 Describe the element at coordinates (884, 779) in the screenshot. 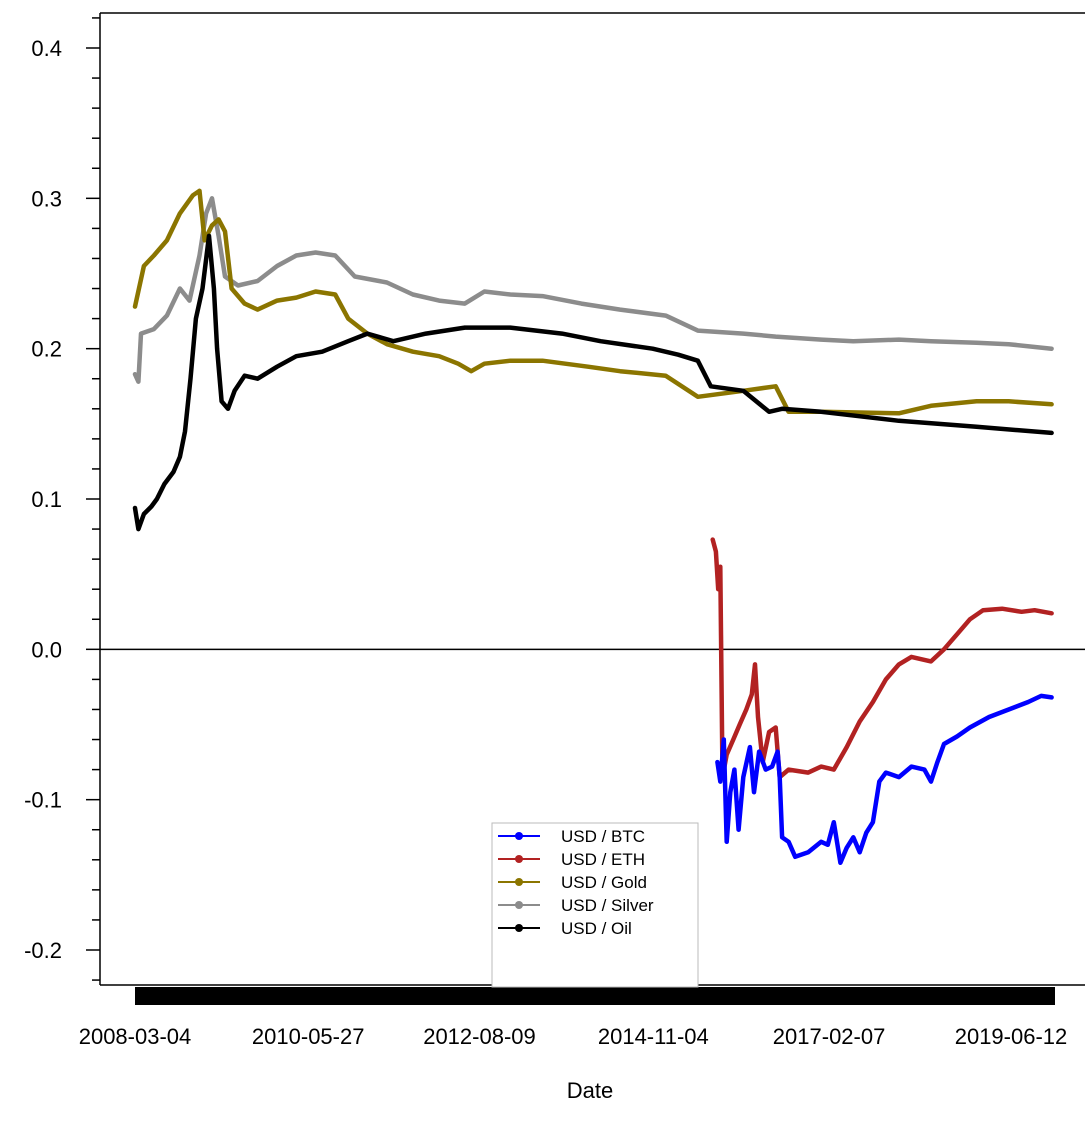

I see `series-line-usd-btc` at that location.